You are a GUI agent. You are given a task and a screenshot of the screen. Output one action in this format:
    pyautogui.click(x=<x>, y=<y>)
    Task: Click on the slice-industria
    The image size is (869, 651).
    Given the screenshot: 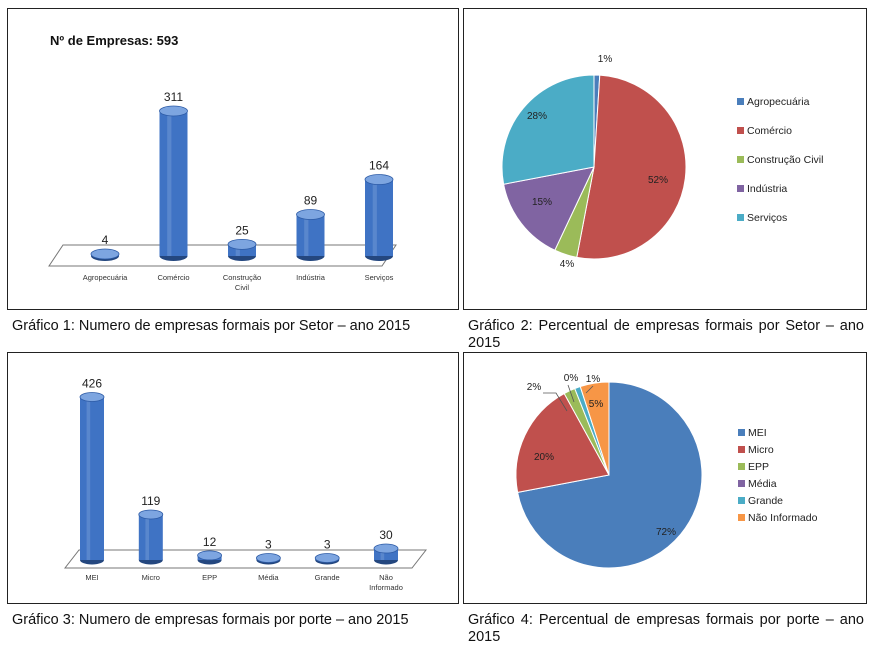 What is the action you would take?
    pyautogui.click(x=549, y=208)
    